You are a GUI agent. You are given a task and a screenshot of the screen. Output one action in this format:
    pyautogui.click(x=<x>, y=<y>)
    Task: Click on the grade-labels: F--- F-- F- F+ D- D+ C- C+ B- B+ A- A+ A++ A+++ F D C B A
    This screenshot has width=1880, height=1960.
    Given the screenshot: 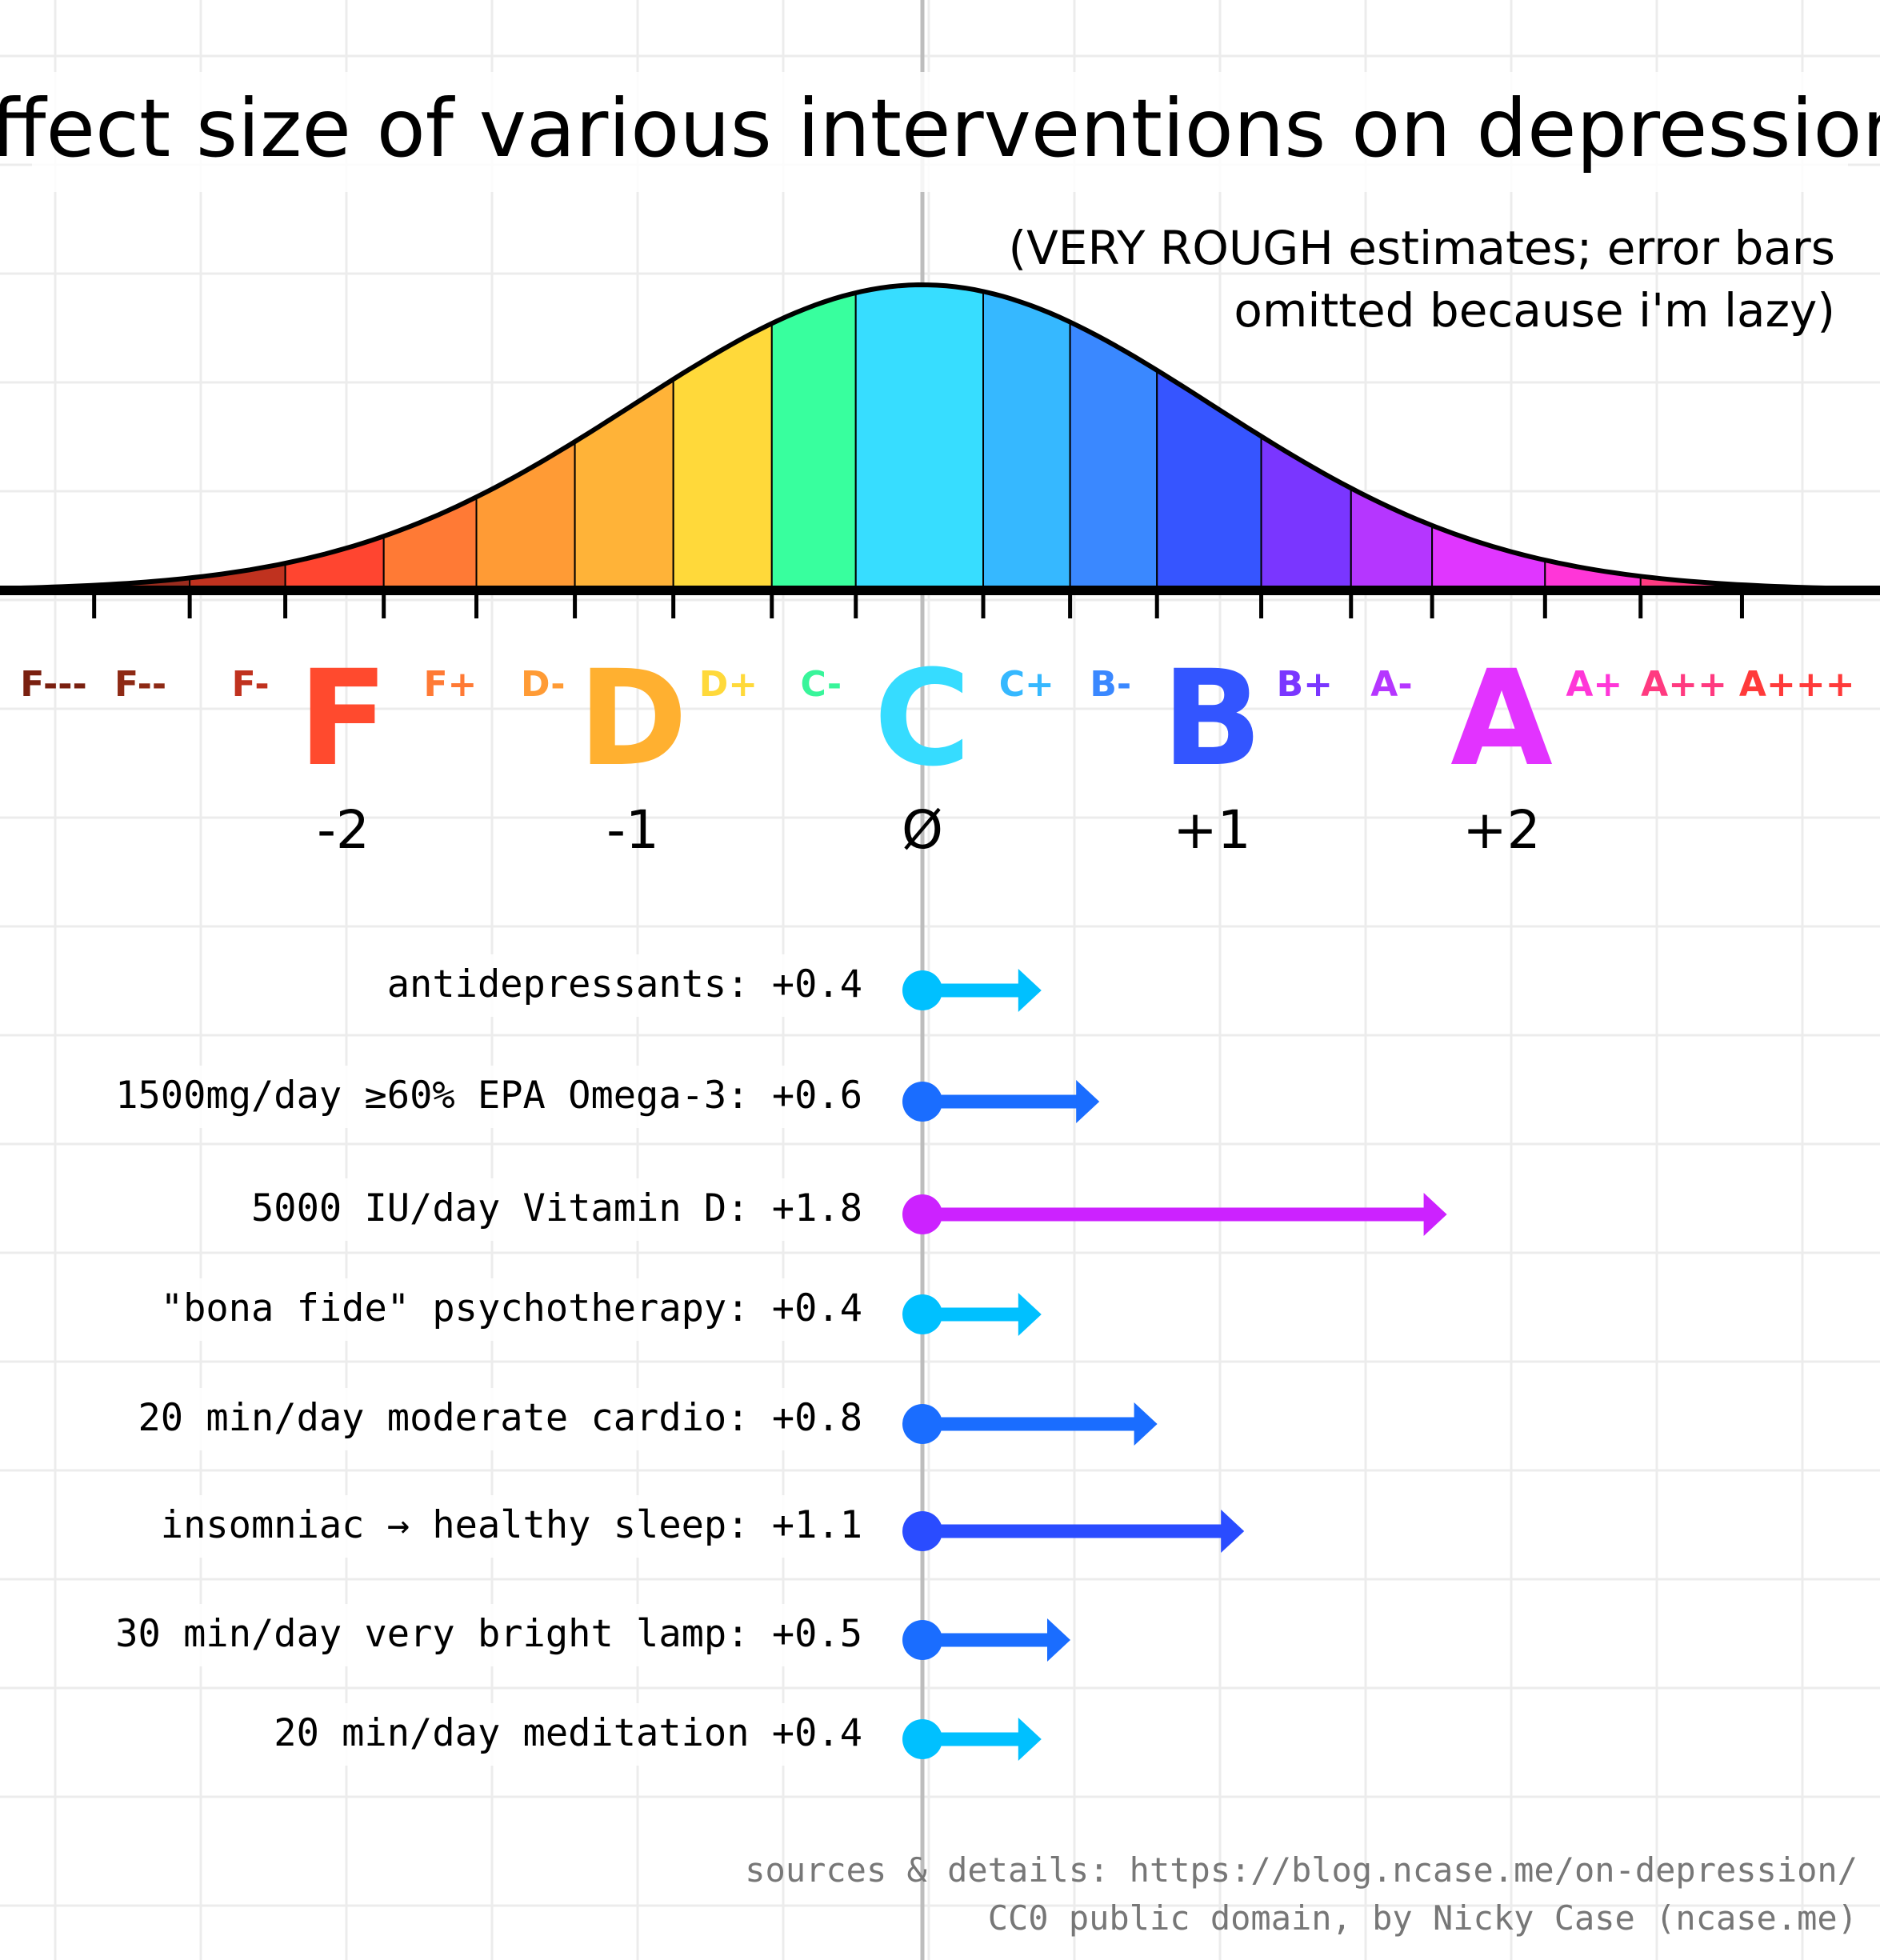 What is the action you would take?
    pyautogui.click(x=937, y=718)
    